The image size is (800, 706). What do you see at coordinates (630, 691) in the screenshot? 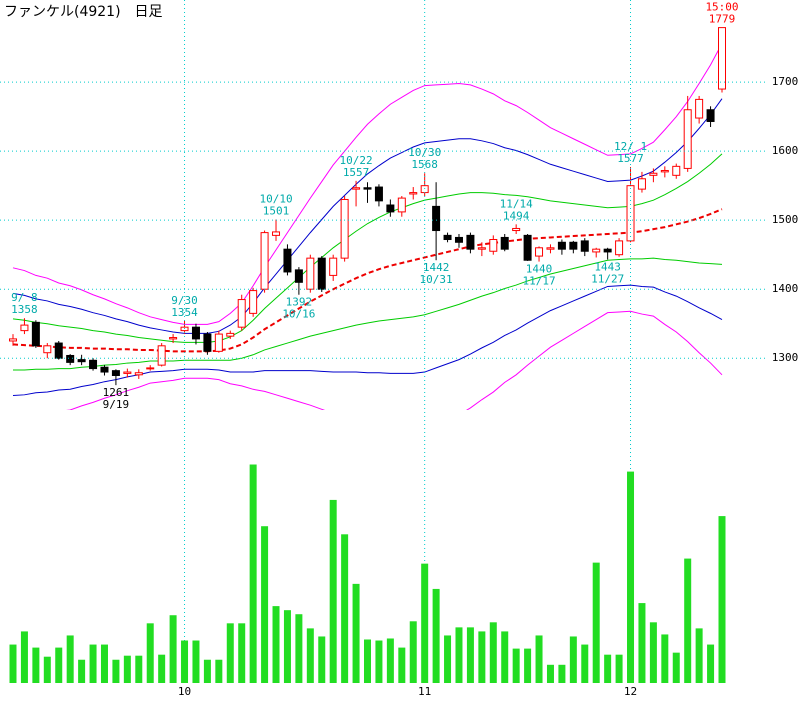
I see `x-tick-label: 12` at bounding box center [630, 691].